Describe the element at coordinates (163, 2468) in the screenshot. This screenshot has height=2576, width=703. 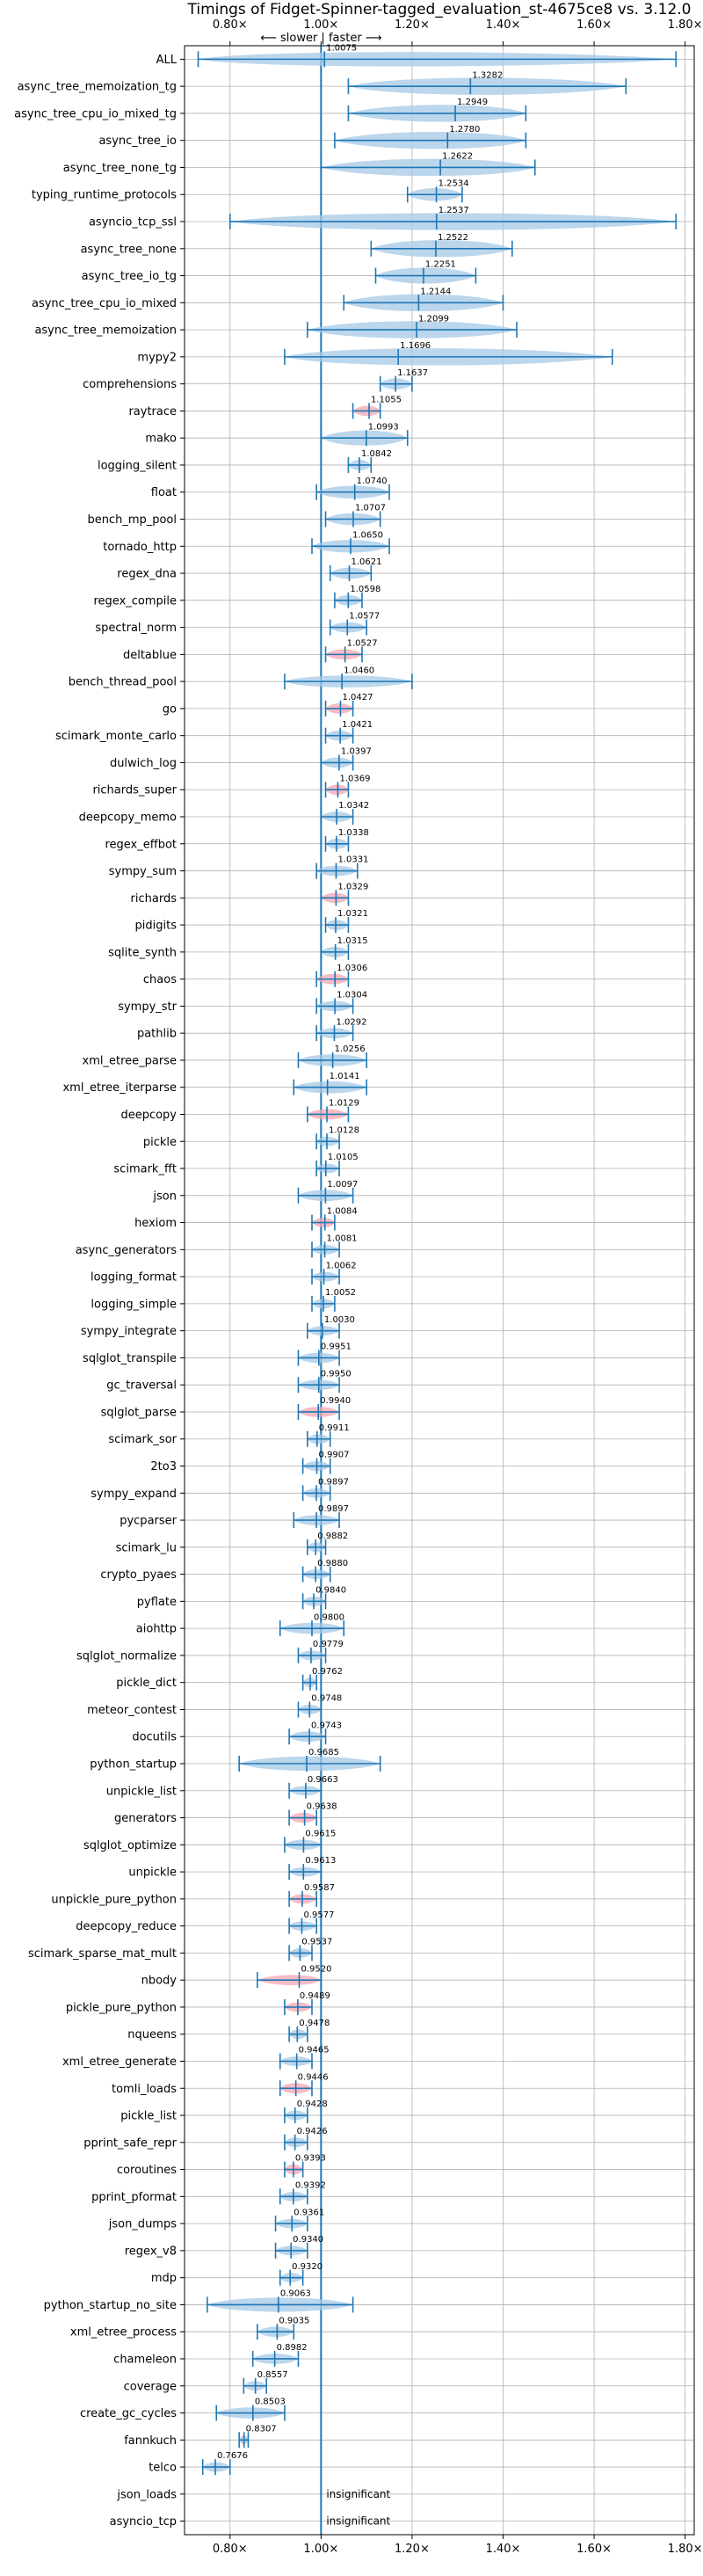
I see `benchmark-label: telco` at that location.